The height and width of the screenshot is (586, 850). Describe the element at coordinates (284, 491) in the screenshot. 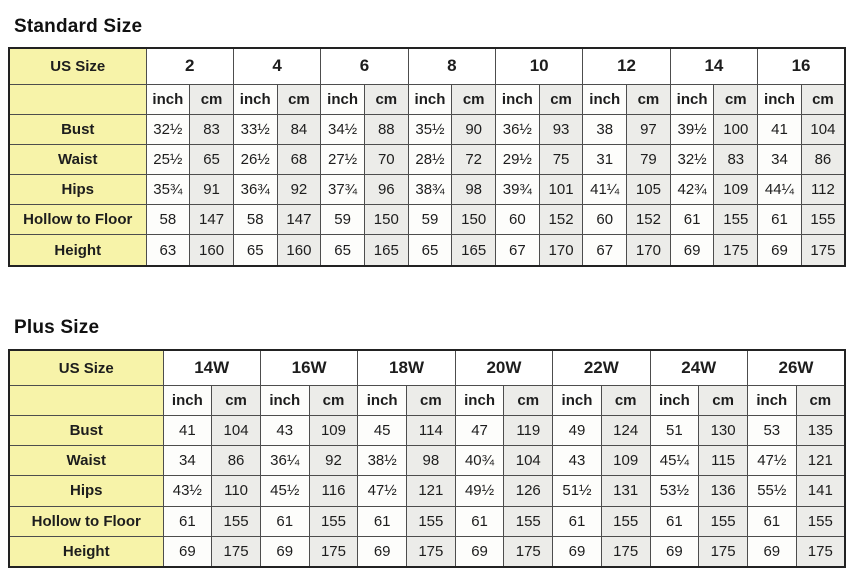

I see `inch-value-cell: 45½` at that location.